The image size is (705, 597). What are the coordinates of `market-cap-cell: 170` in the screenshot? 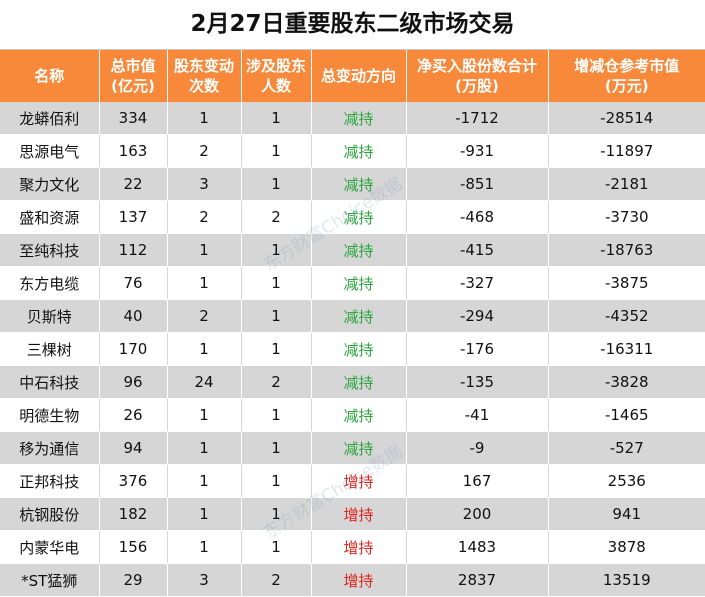 It's located at (133, 349).